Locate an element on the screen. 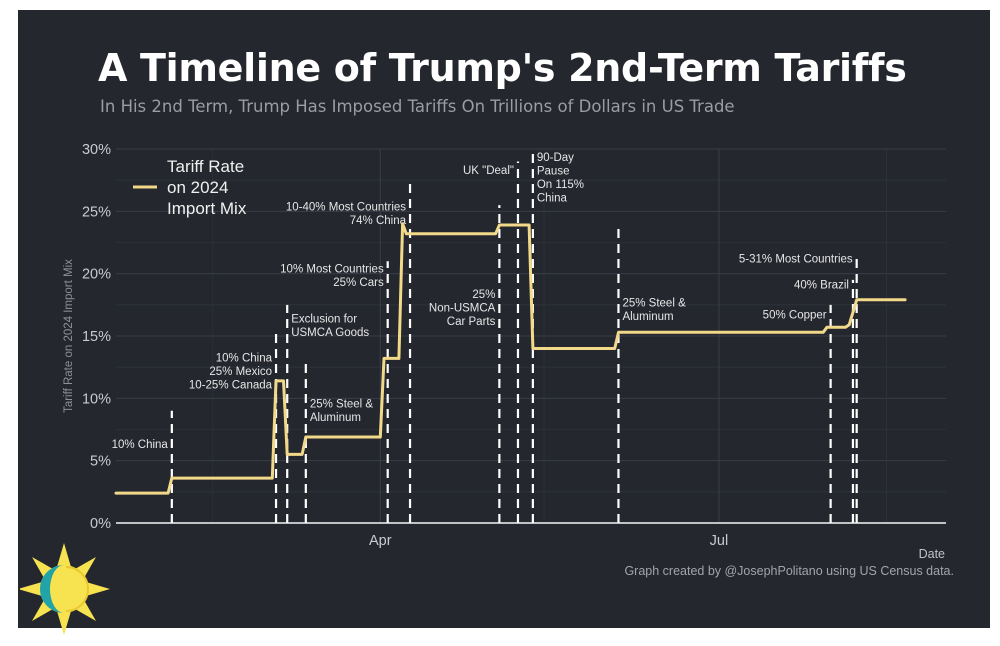  x-tick-label: Jul is located at coordinates (719, 541).